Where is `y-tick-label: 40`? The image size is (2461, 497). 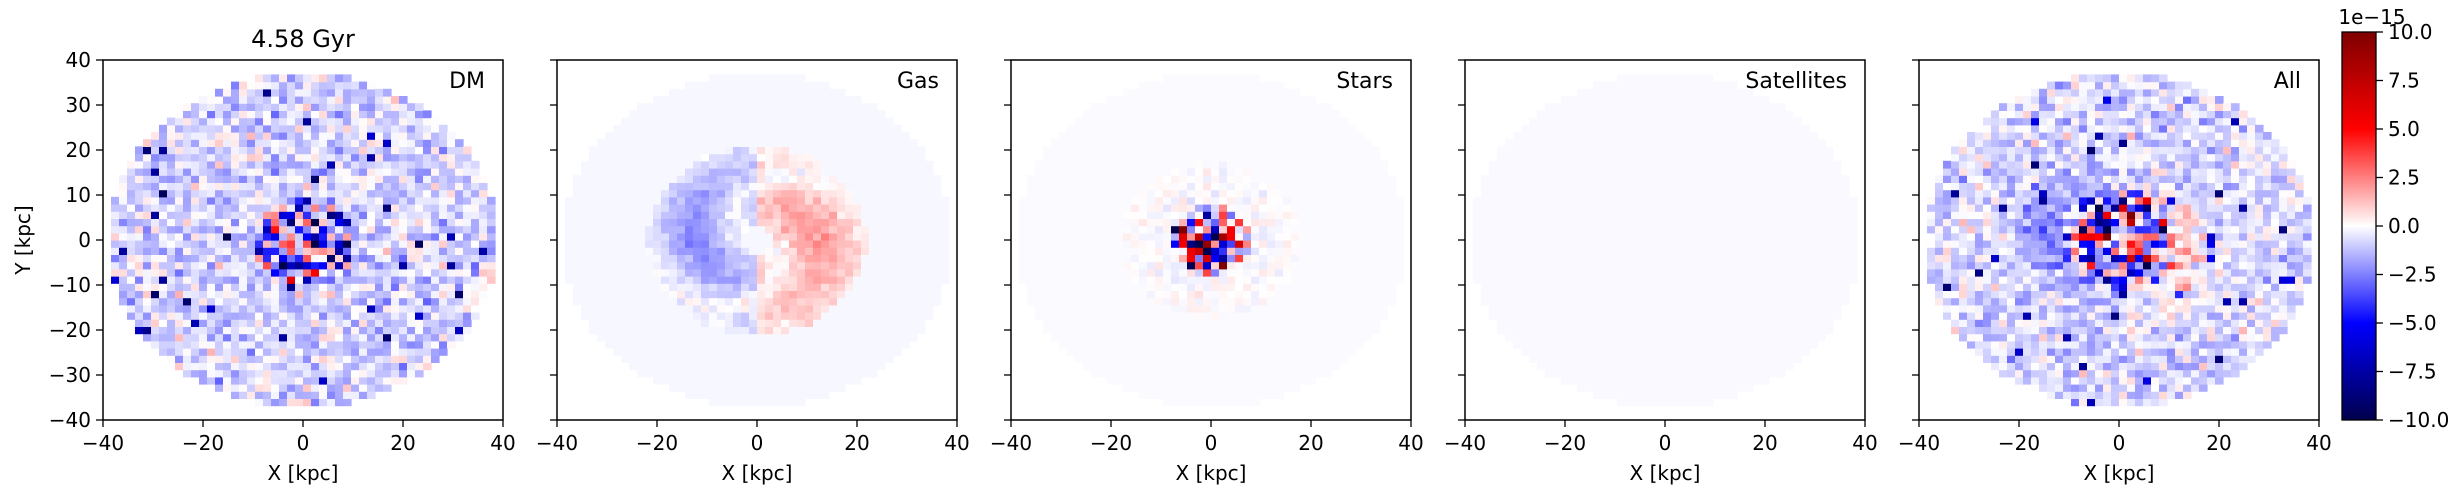 y-tick-label: 40 is located at coordinates (78, 60).